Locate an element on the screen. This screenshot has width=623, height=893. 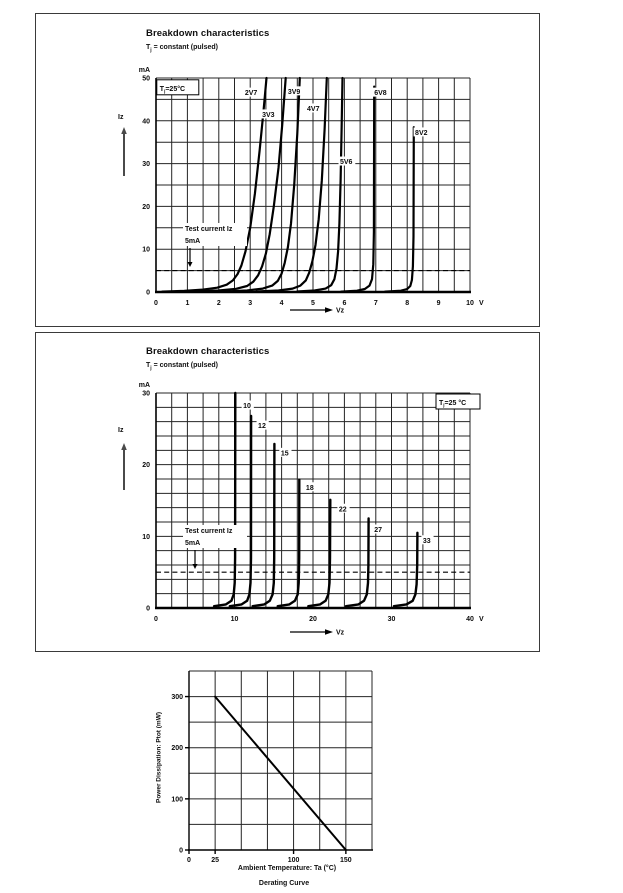
chart2-subtitle-rest: = constant (pulsed) is located at coordinates (184, 365).